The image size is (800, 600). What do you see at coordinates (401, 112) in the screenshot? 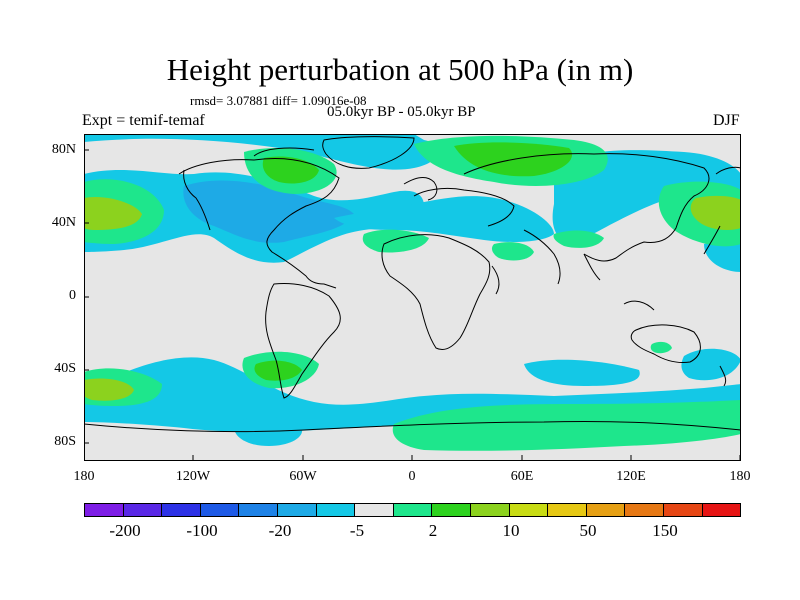
I see `period-text: 05.0kyr BP - 05.0kyr BP` at bounding box center [401, 112].